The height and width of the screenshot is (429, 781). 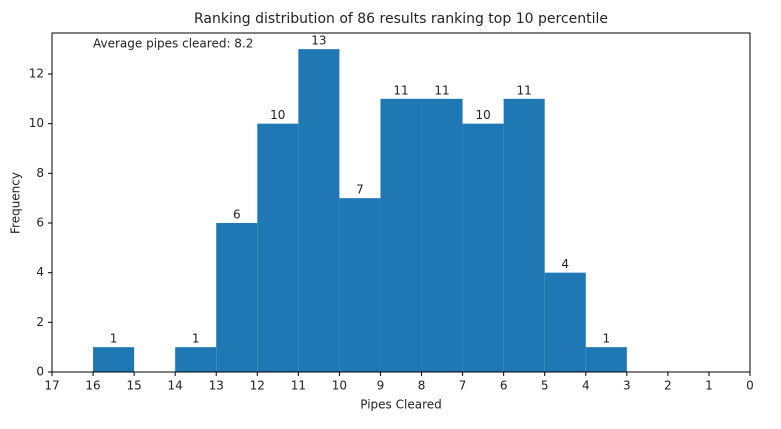 I want to click on bar-label: 4, so click(x=565, y=264).